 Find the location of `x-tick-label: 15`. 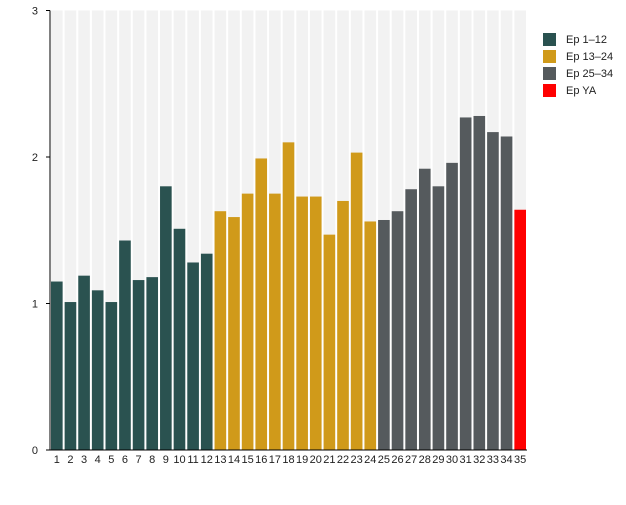

x-tick-label: 15 is located at coordinates (247, 460).